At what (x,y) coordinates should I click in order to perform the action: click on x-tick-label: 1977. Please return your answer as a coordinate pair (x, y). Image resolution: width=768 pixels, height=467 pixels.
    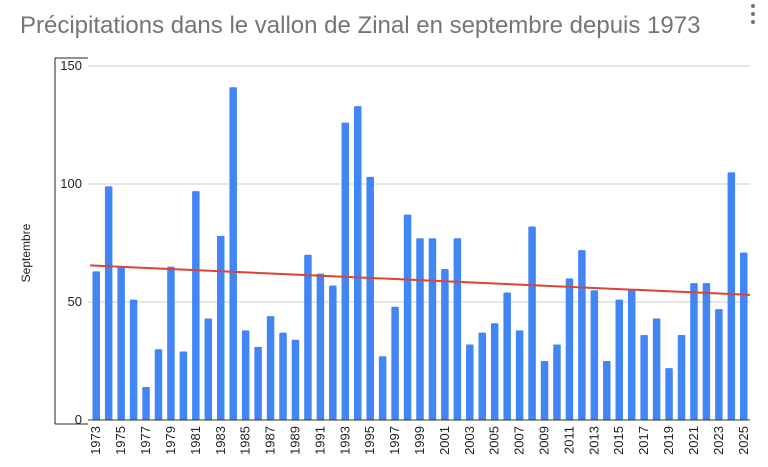
    Looking at the image, I should click on (145, 440).